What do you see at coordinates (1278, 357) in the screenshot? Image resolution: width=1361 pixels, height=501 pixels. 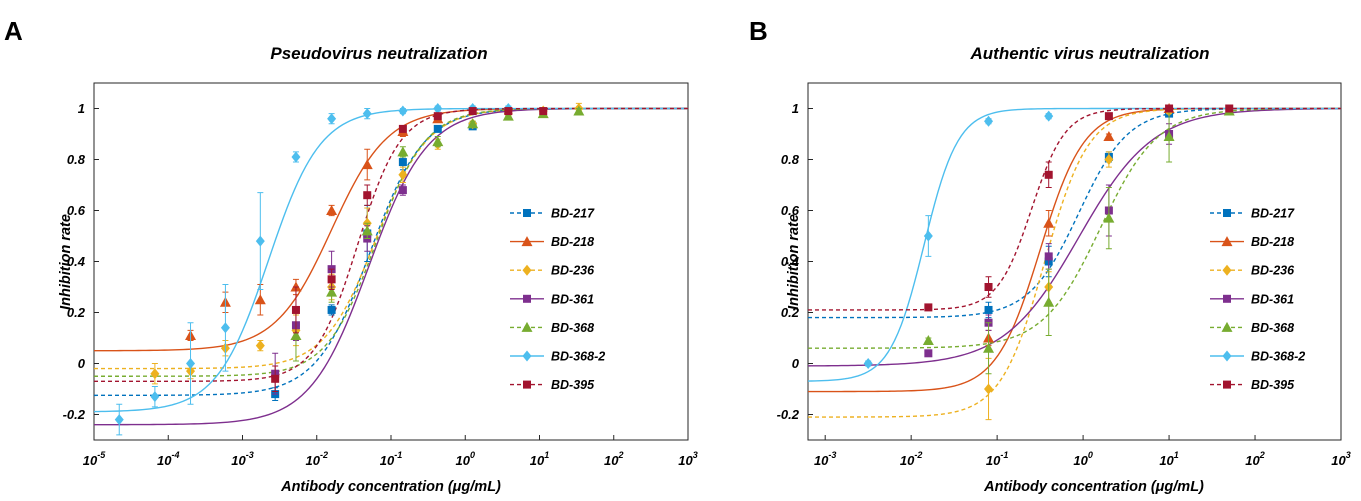 I see `panel-b-legend-label: BD-368-2` at bounding box center [1278, 357].